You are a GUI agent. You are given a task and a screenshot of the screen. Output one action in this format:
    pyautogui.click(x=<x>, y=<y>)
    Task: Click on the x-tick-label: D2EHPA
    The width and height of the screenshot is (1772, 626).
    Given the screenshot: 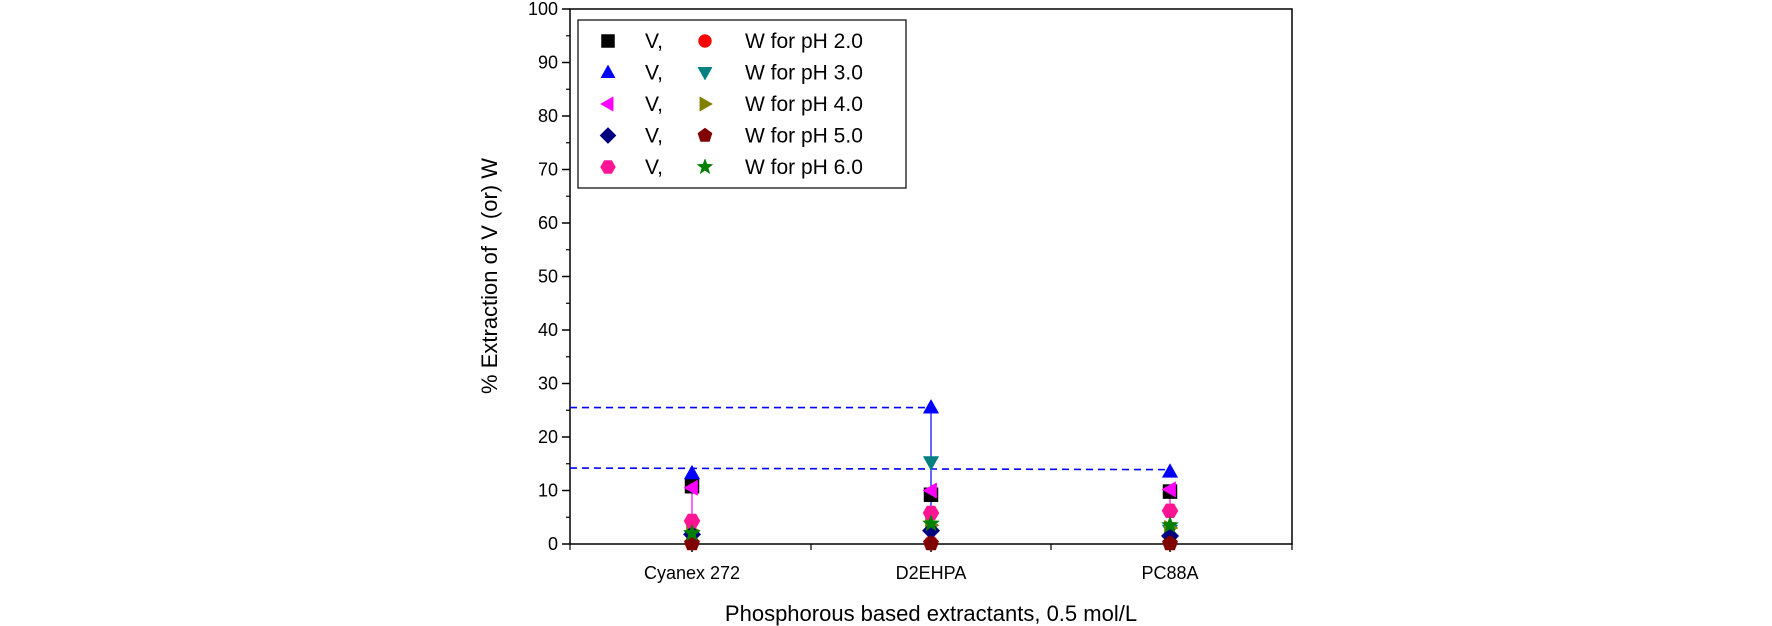 What is the action you would take?
    pyautogui.click(x=931, y=573)
    